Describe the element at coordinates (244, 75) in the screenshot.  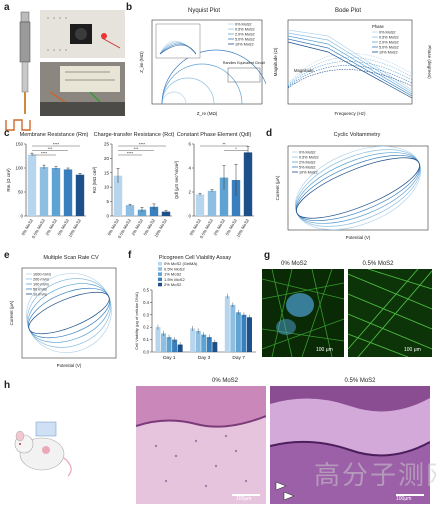
I see `circuit-box` at that location.